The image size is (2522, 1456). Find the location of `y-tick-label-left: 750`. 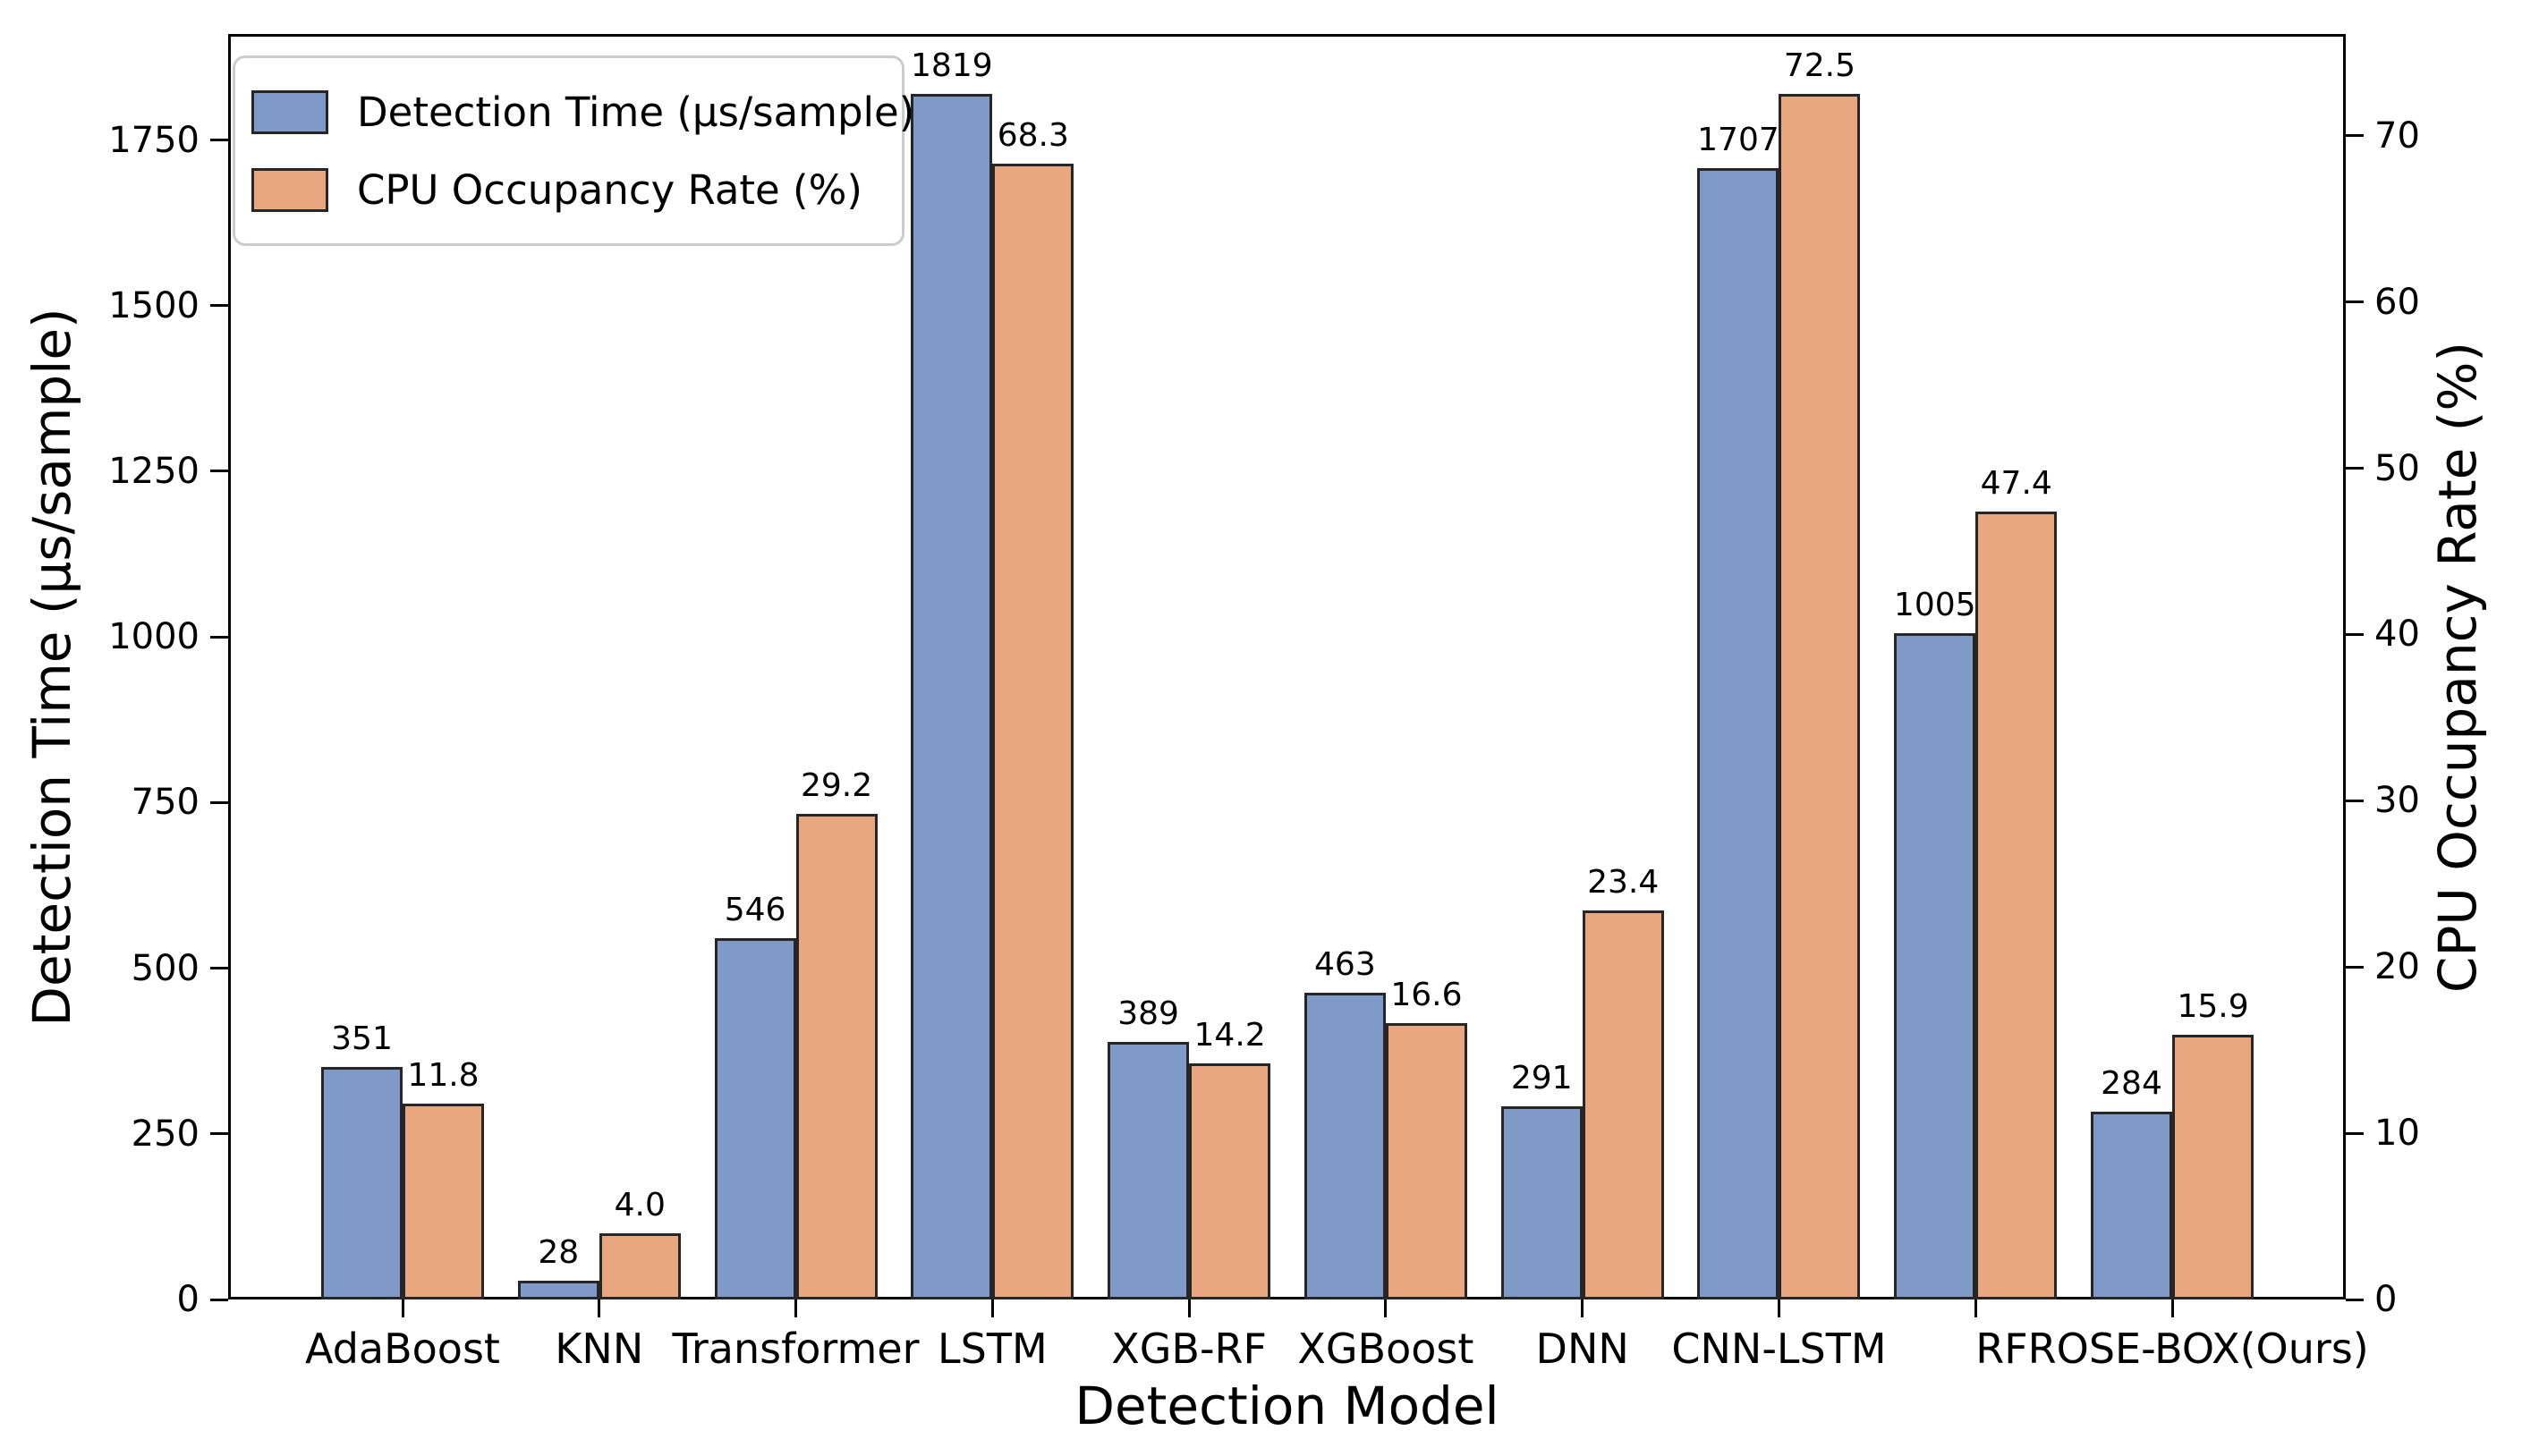

y-tick-label-left: 750 is located at coordinates (165, 803).